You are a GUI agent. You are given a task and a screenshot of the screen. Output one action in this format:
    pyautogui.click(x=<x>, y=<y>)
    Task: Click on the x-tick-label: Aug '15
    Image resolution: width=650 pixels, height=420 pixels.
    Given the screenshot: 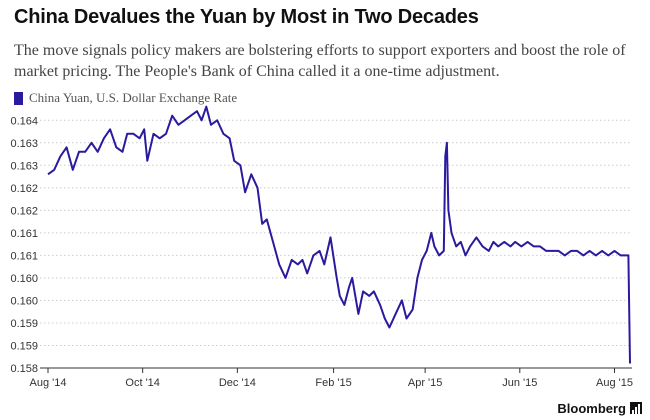 What is the action you would take?
    pyautogui.click(x=614, y=383)
    